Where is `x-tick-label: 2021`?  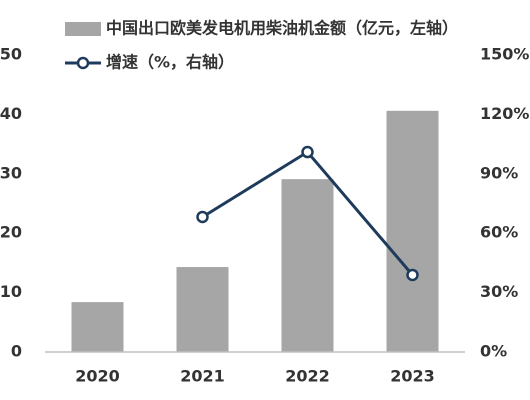 x-tick-label: 2021 is located at coordinates (202, 376).